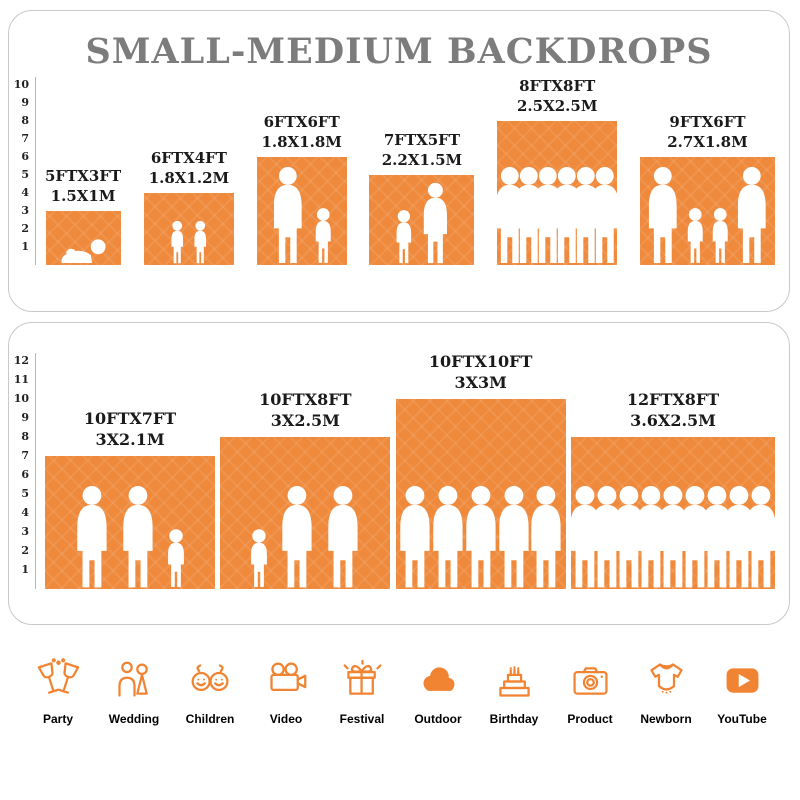 The height and width of the screenshot is (800, 800). I want to click on newborn-icon, so click(666, 680).